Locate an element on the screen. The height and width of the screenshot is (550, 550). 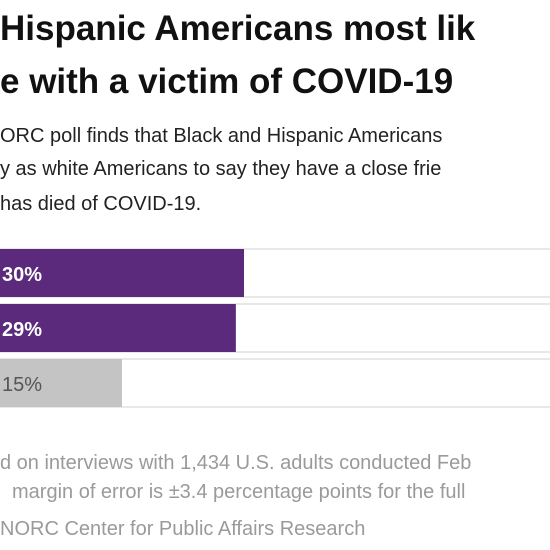
subtitle: has died of COVID-19. is located at coordinates (100, 204).